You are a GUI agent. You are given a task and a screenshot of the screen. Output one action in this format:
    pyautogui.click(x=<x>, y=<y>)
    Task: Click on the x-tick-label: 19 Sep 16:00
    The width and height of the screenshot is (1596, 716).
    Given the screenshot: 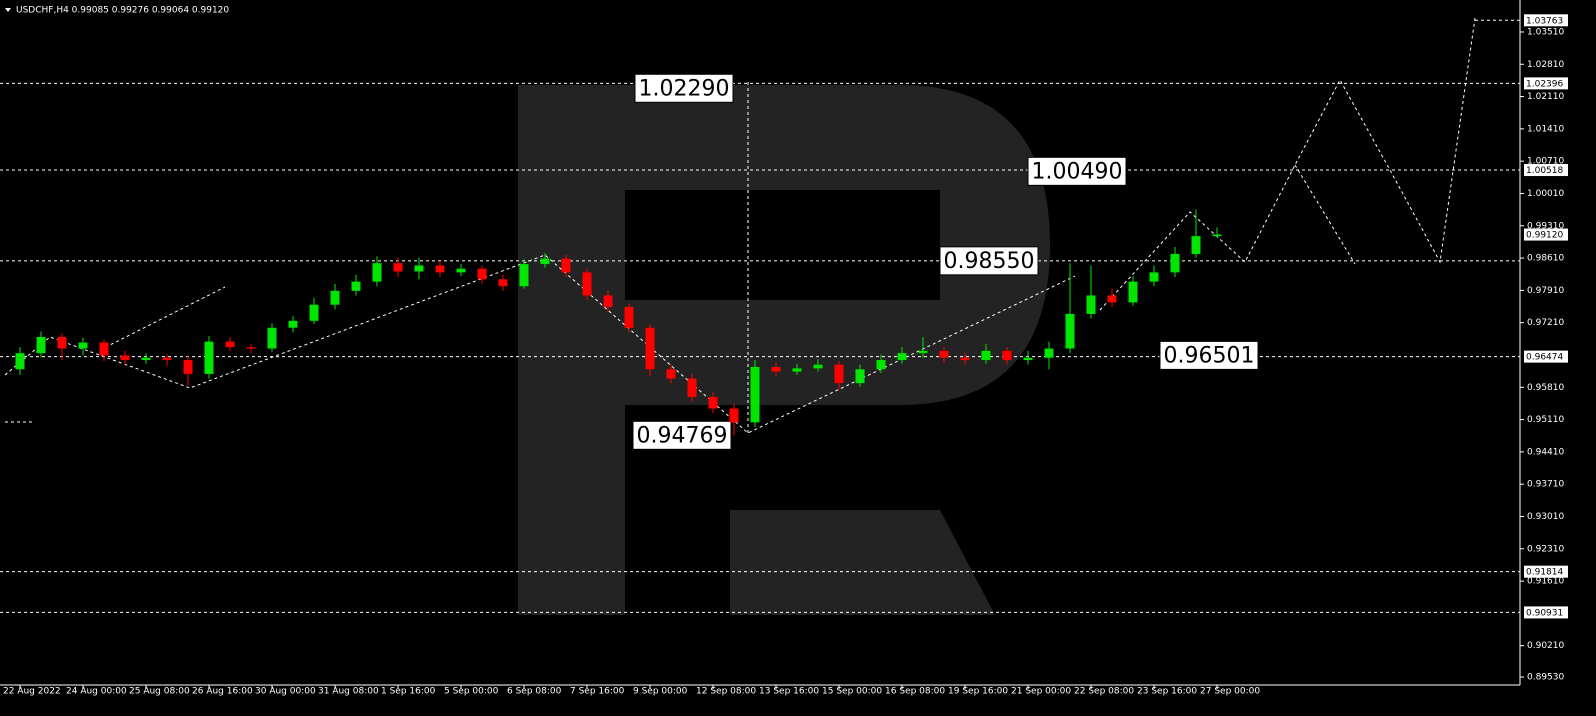 What is the action you would take?
    pyautogui.click(x=978, y=692)
    